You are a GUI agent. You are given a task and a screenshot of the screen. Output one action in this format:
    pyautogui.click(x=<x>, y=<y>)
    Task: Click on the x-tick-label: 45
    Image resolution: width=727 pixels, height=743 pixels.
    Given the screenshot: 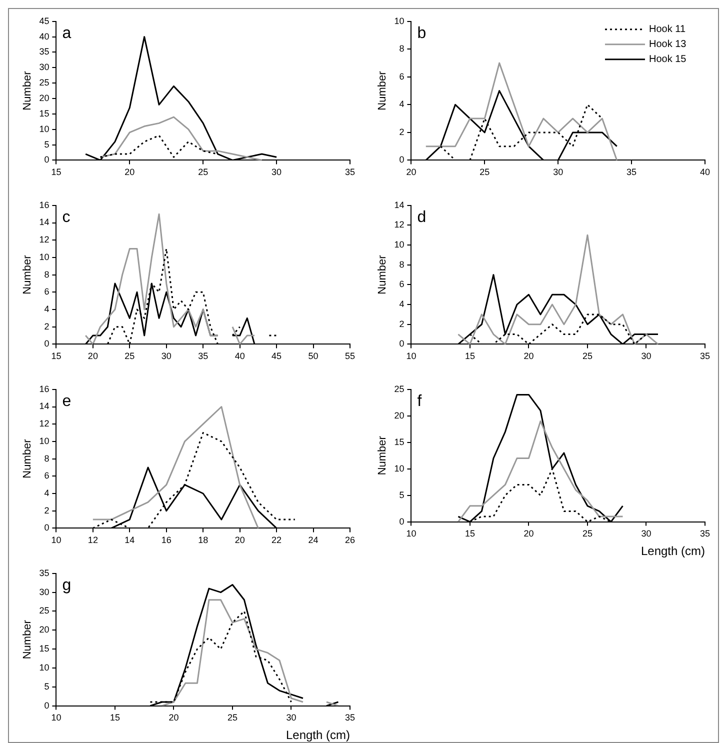 What is the action you would take?
    pyautogui.click(x=277, y=356)
    